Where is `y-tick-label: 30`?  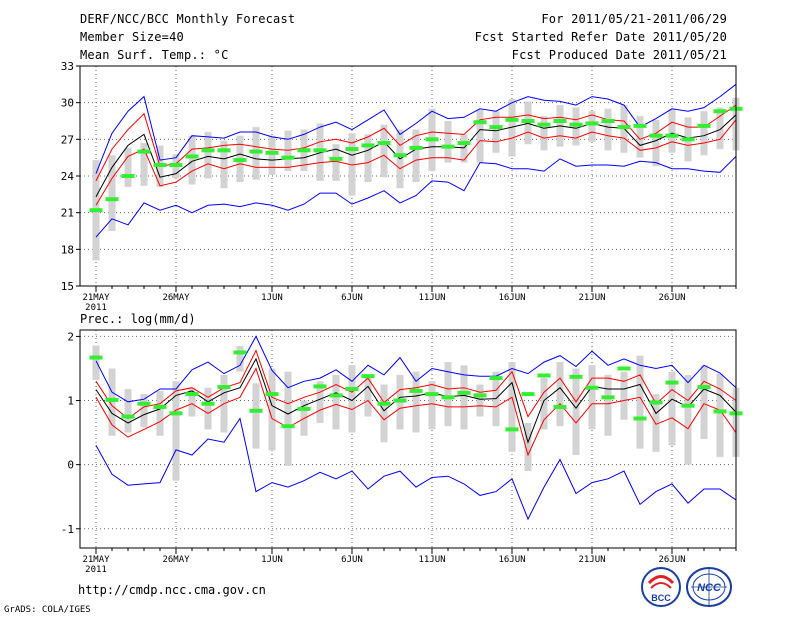
y-tick-label: 30 is located at coordinates (67, 103).